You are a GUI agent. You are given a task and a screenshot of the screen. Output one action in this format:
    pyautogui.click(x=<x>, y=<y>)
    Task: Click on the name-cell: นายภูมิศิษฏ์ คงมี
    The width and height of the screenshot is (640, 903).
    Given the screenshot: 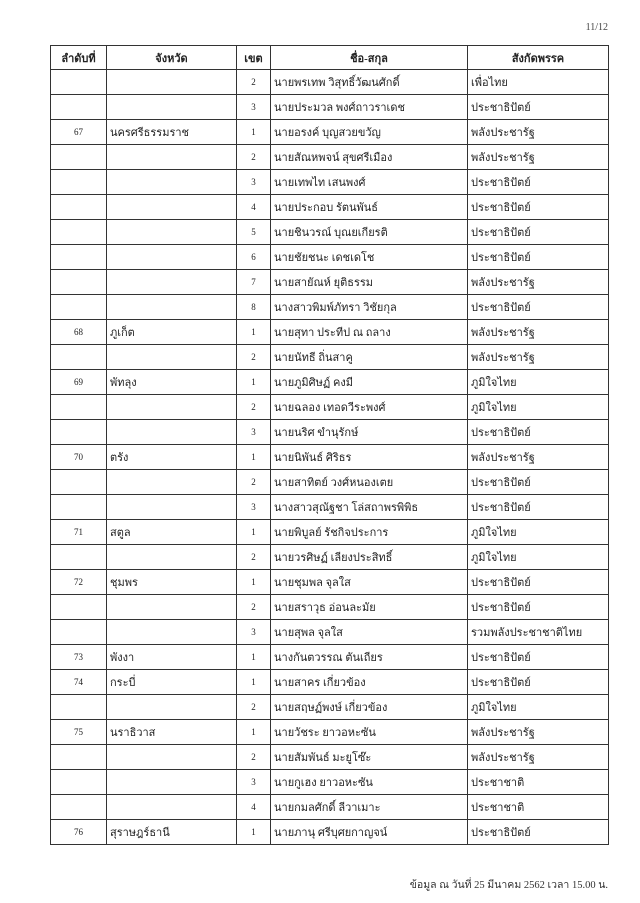 What is the action you would take?
    pyautogui.click(x=369, y=382)
    